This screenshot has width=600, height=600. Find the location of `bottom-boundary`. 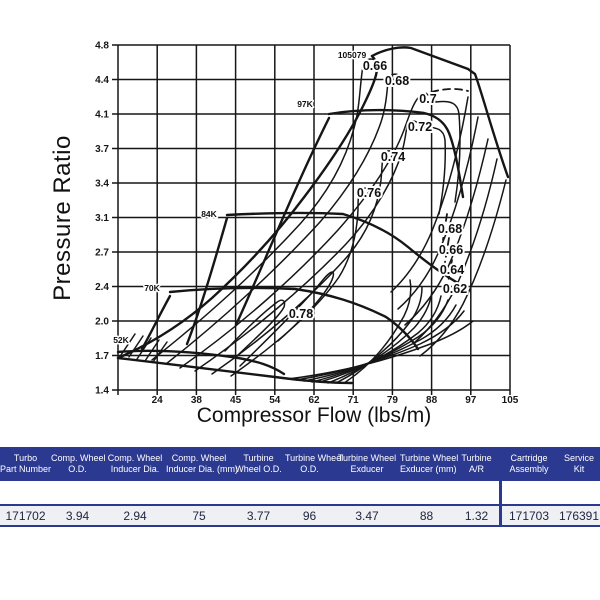

bottom-boundary is located at coordinates (235, 370).